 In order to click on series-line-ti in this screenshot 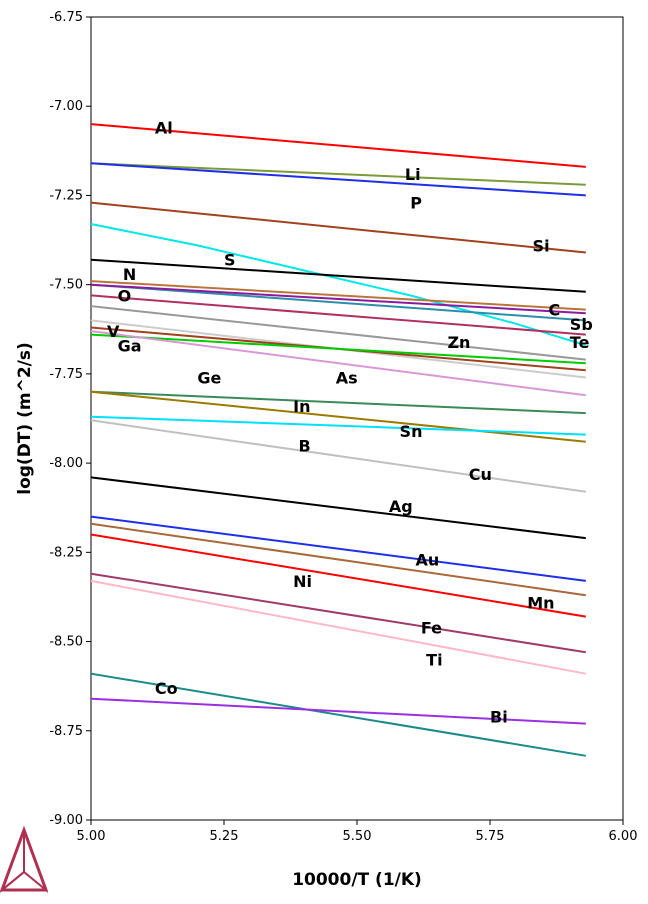, I will do `click(338, 627)`.